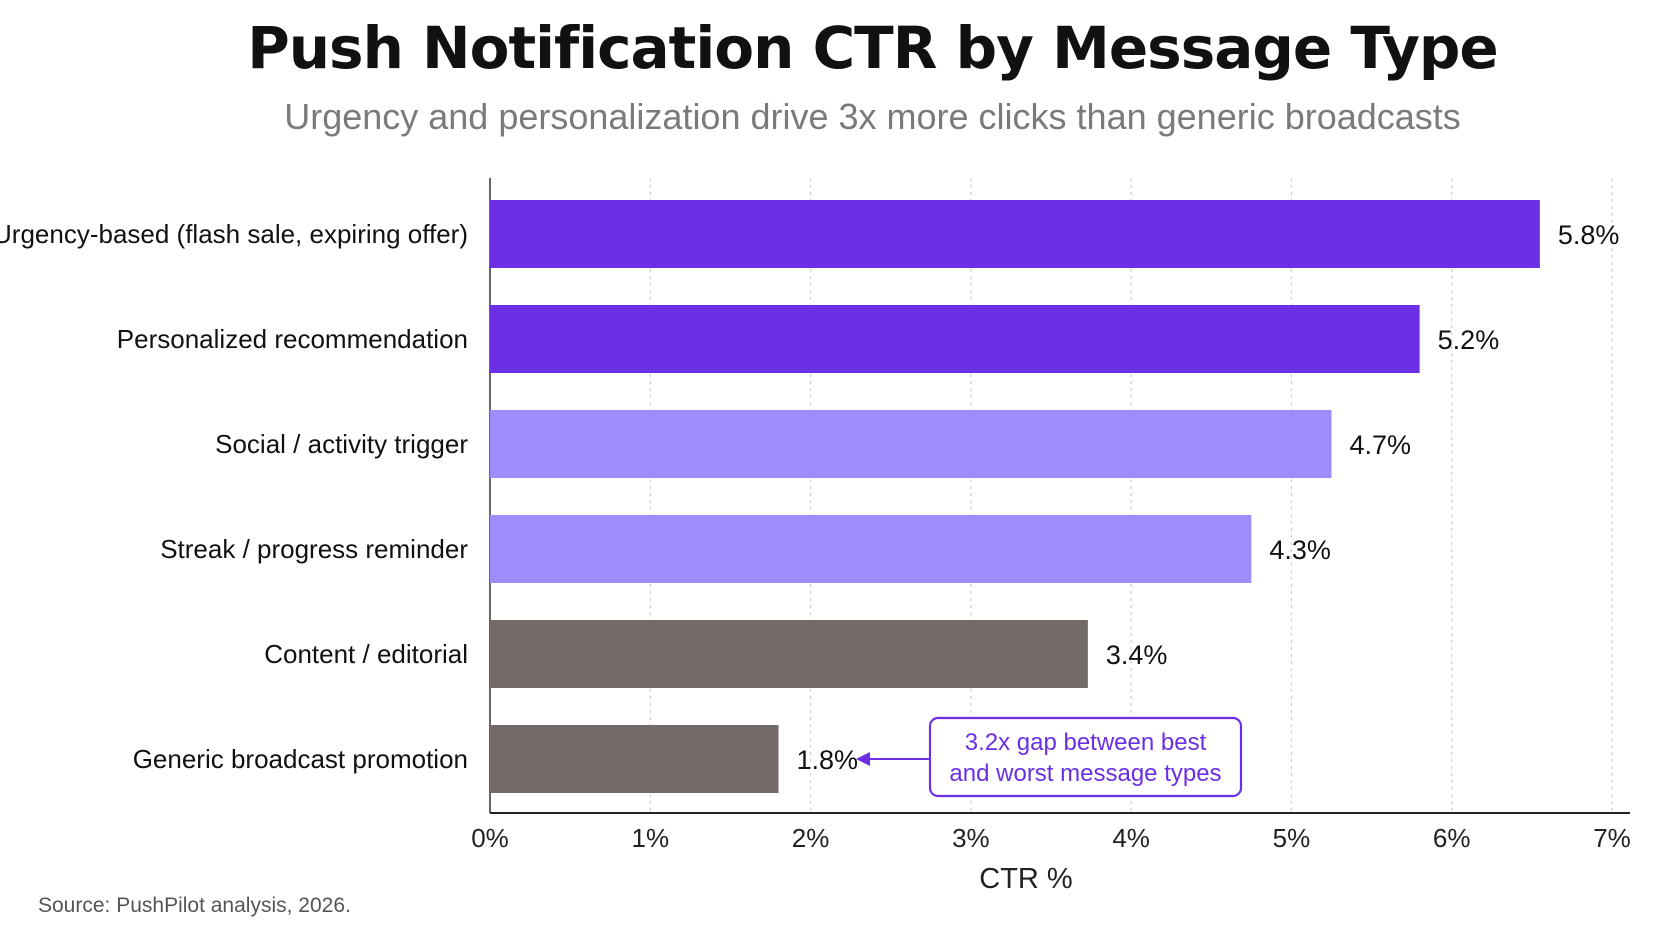 The height and width of the screenshot is (941, 1672). What do you see at coordinates (1137, 655) in the screenshot?
I see `data-label: 3.4%` at bounding box center [1137, 655].